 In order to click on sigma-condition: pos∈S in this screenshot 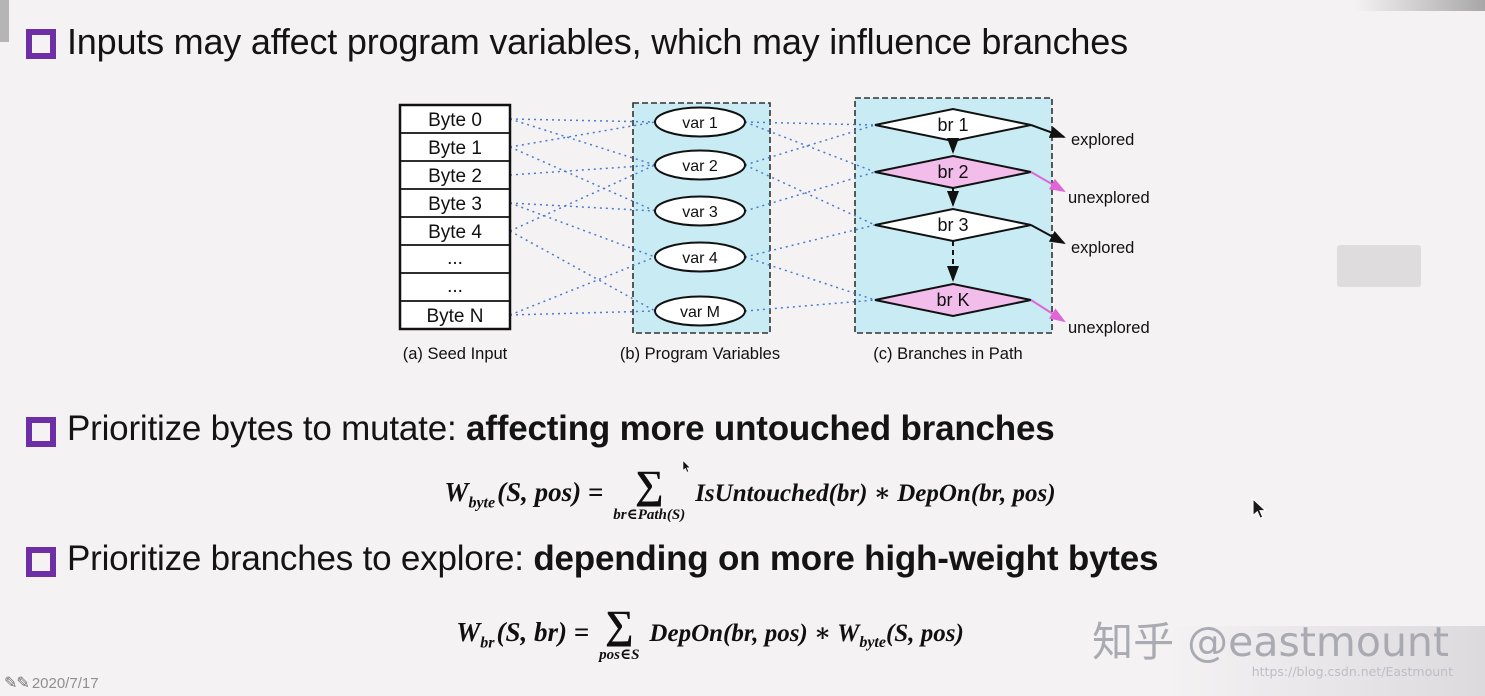, I will do `click(619, 655)`.